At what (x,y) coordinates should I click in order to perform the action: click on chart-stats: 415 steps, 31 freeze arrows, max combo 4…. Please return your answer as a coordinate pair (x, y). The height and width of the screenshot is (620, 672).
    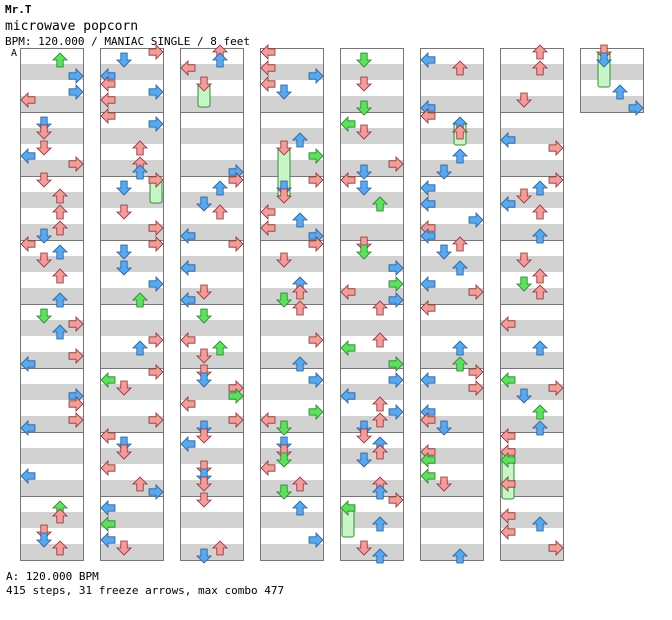
    Looking at the image, I should click on (145, 590).